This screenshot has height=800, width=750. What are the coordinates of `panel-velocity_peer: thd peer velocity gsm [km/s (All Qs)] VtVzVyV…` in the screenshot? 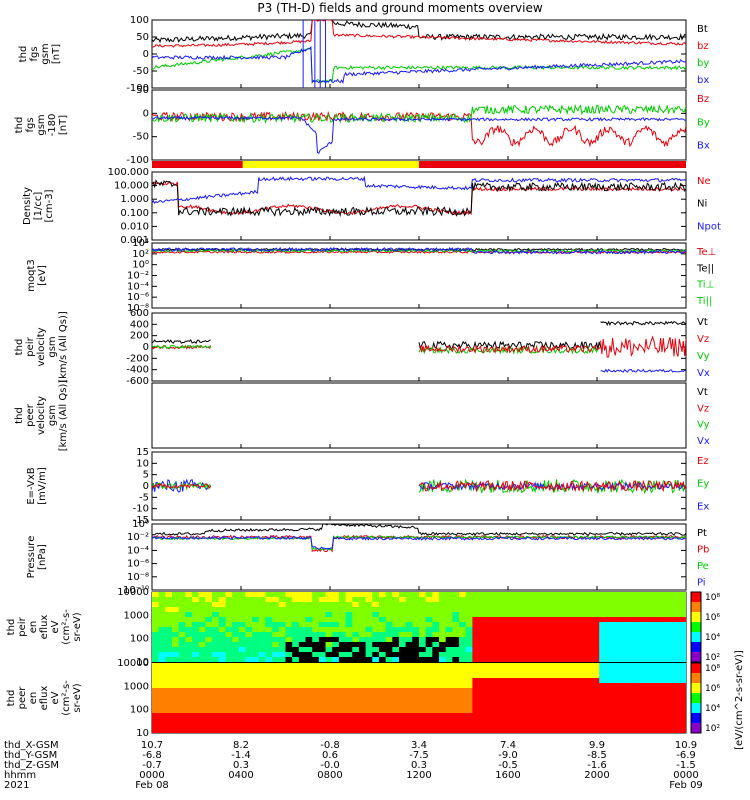 It's located at (362, 416).